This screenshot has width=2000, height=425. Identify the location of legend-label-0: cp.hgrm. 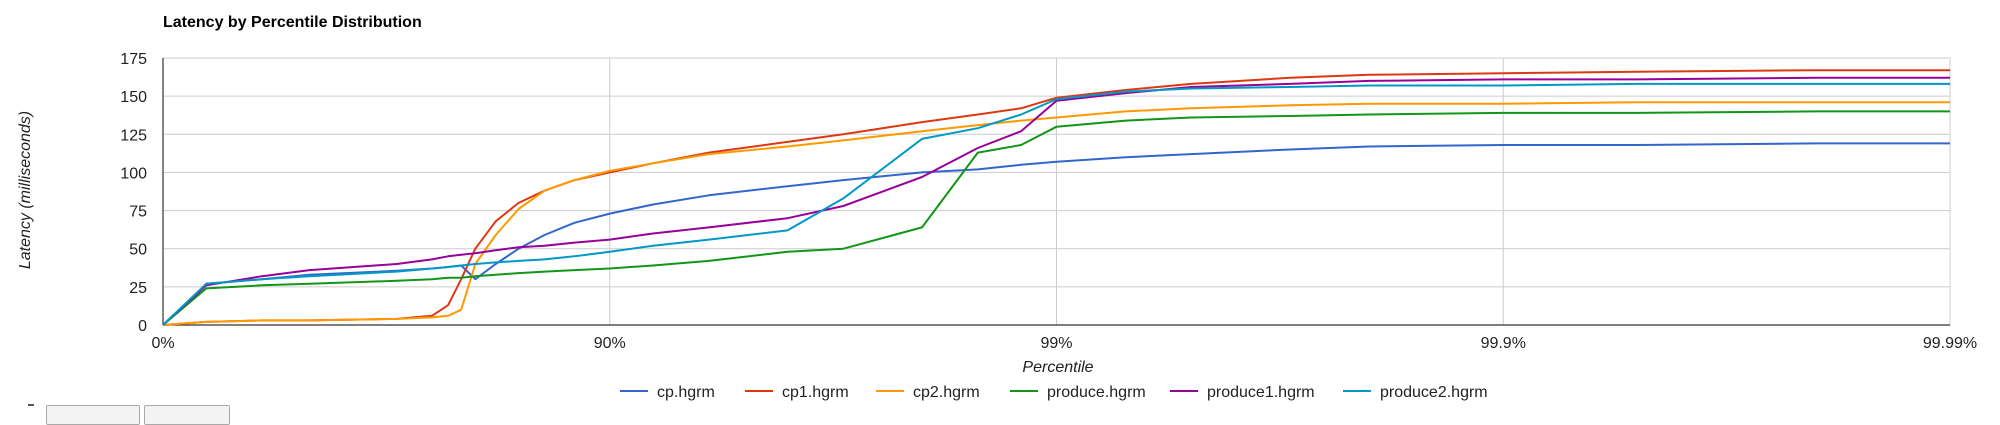
(686, 392).